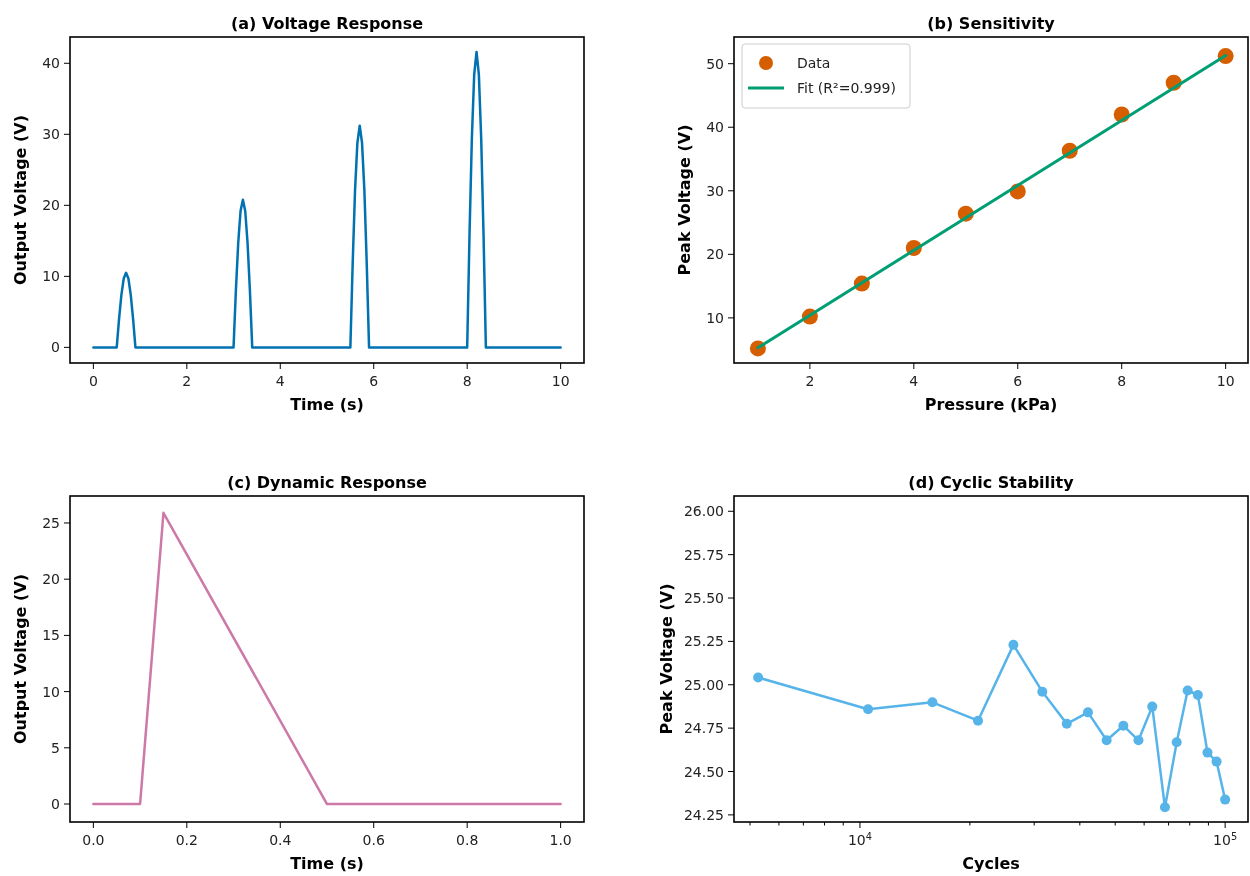 The image size is (1250, 876). I want to click on chart-title: (b) Sensitivity, so click(991, 23).